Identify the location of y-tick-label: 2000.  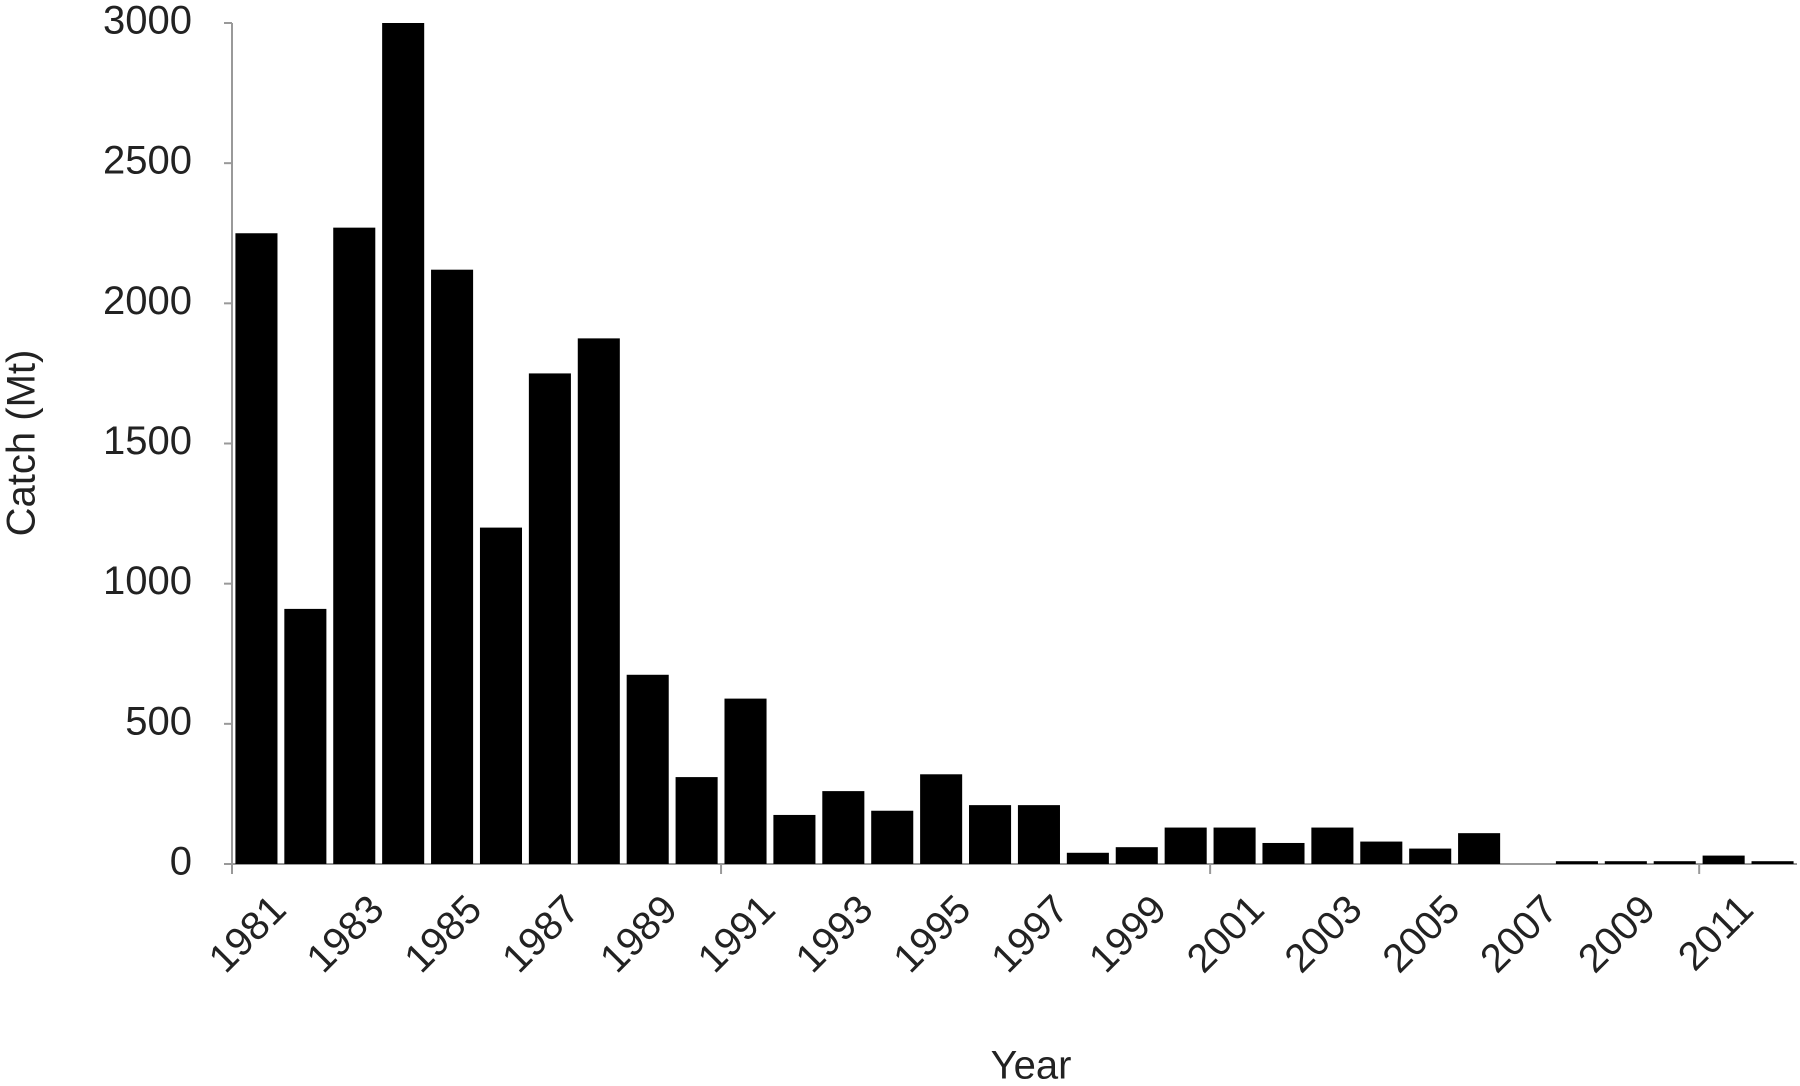
(147, 301).